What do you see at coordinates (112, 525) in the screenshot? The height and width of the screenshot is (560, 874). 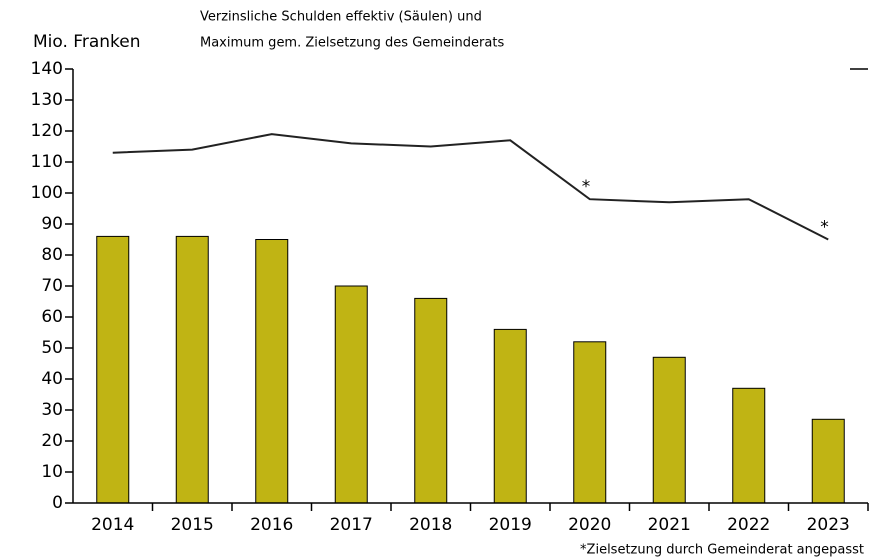 I see `x-tick-label: 2014` at bounding box center [112, 525].